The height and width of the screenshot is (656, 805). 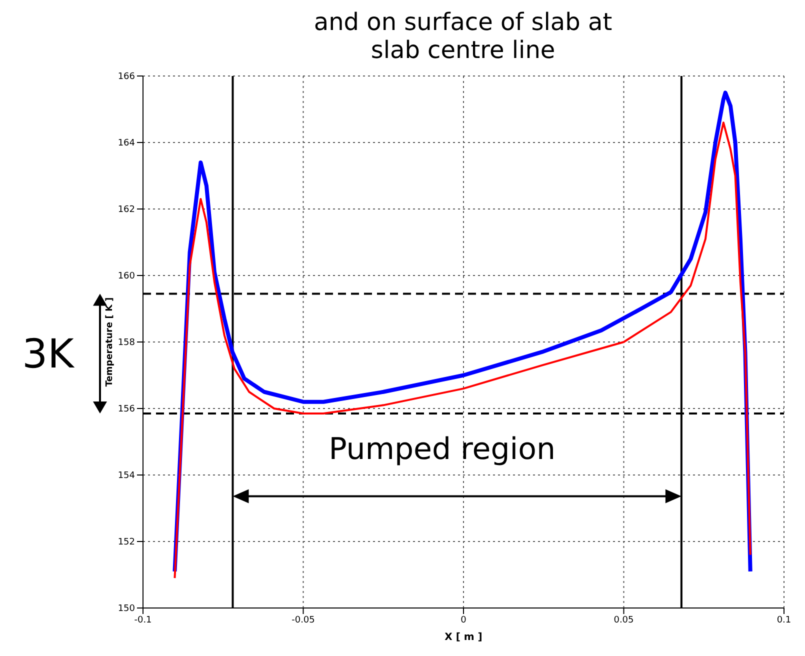 I want to click on y-tick-label: 160, so click(x=127, y=277).